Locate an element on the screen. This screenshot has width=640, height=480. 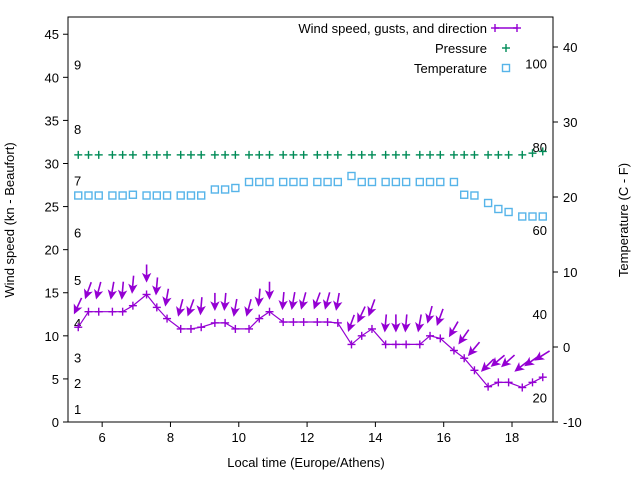
series-temperature is located at coordinates (310, 196).